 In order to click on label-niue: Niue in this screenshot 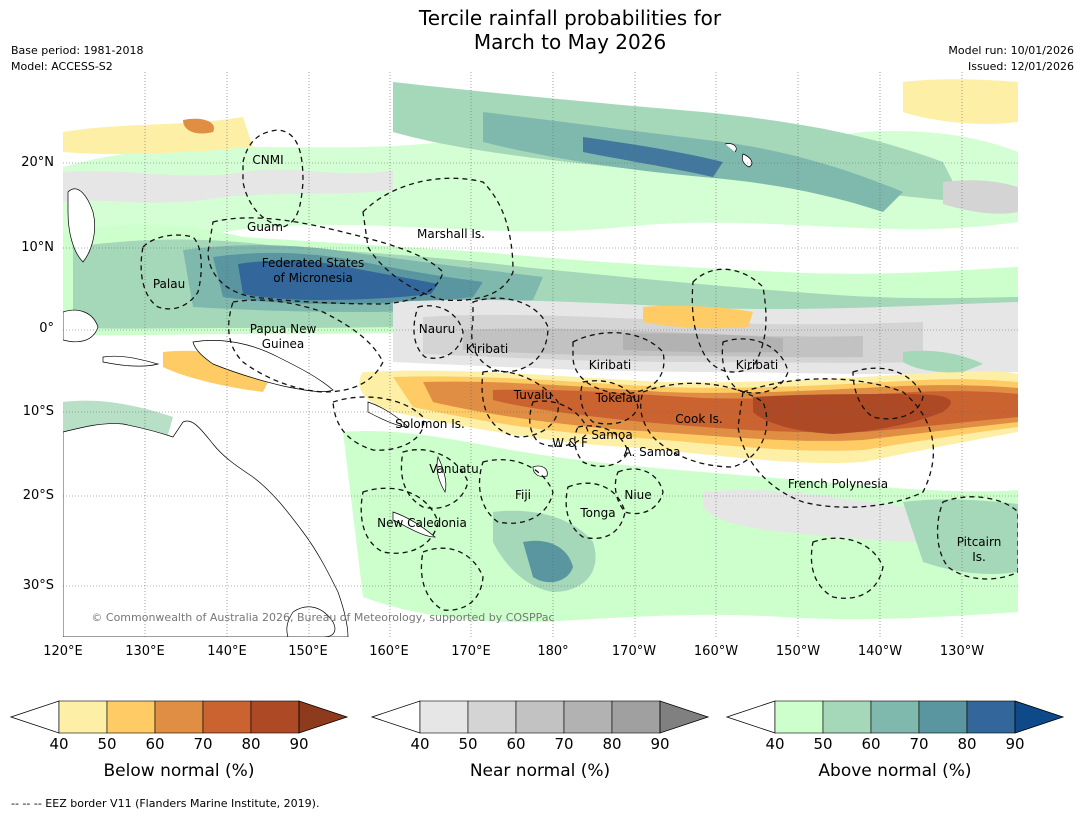, I will do `click(637, 495)`.